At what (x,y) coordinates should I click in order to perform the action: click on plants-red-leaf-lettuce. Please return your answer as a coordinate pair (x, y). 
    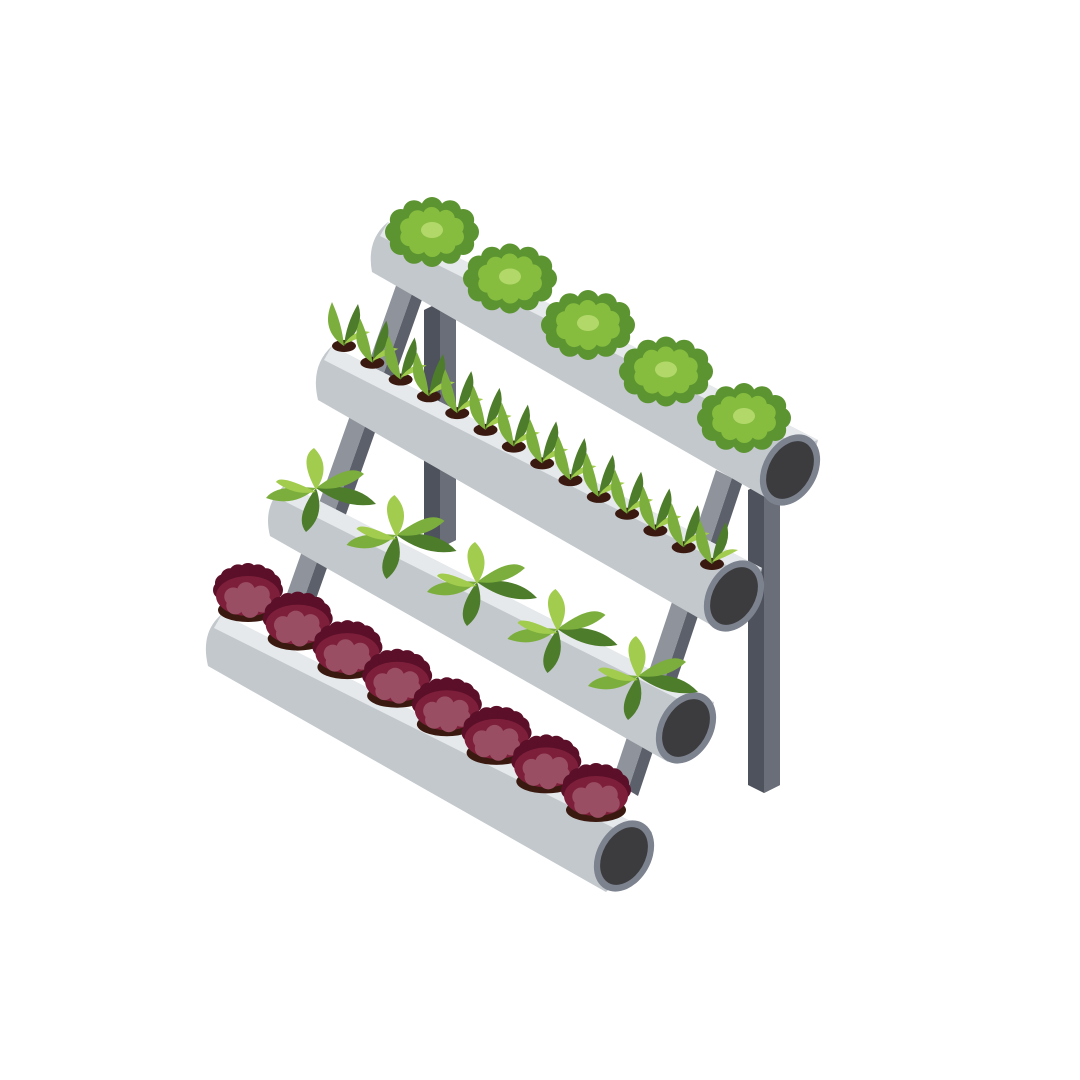
    Looking at the image, I should click on (422, 692).